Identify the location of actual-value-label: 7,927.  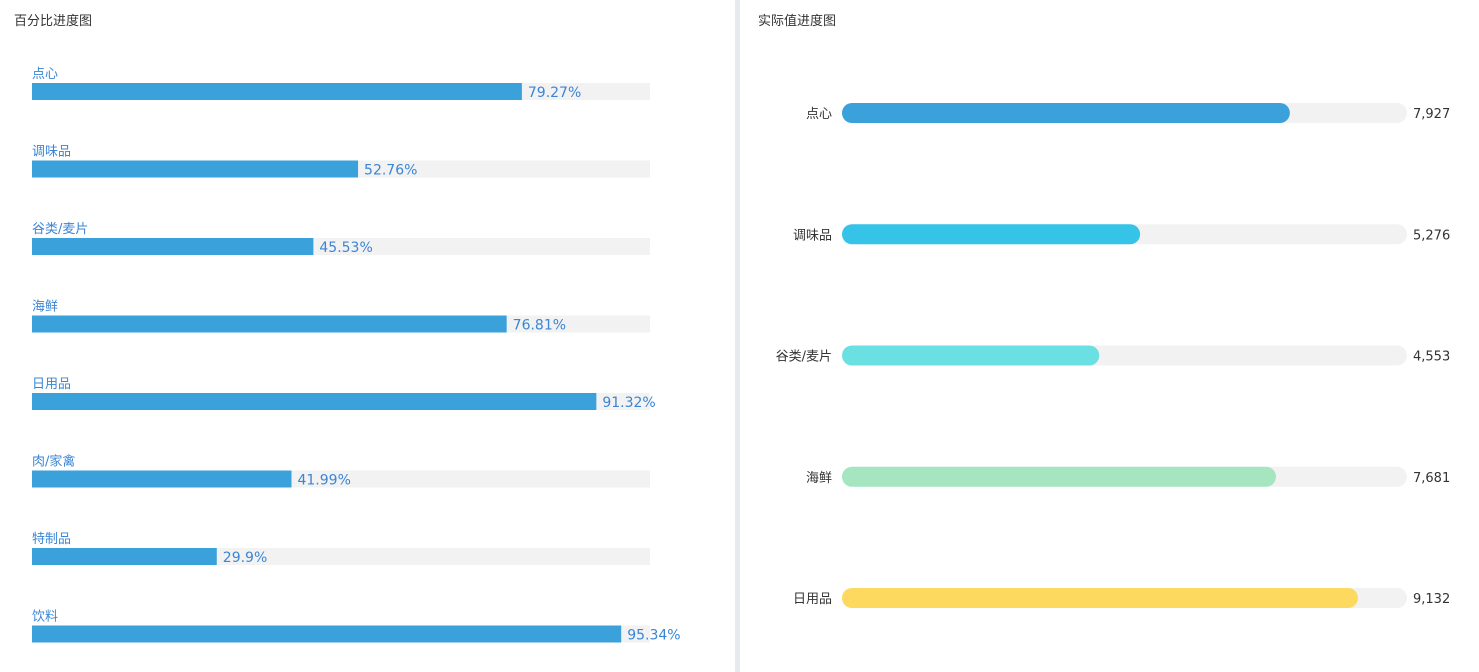
(1431, 114).